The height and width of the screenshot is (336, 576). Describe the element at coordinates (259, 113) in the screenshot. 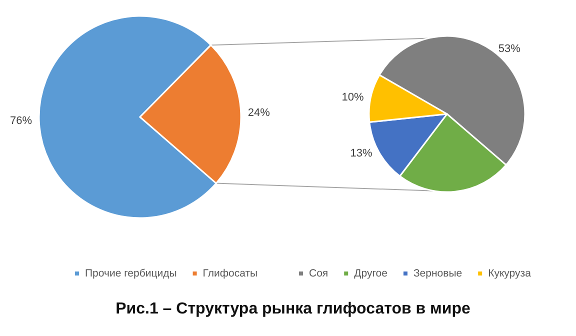

I see `data-label: 24%` at that location.